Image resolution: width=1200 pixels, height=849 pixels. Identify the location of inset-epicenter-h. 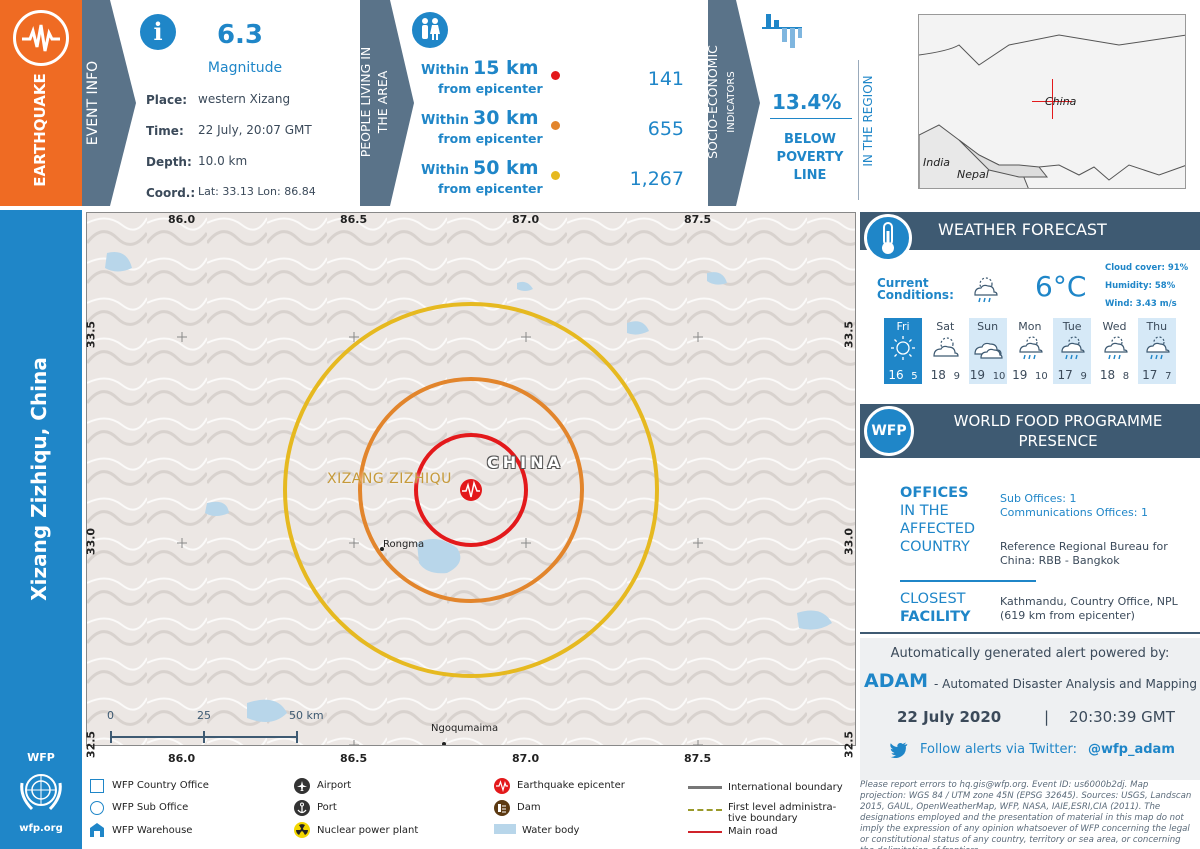
(1052, 101).